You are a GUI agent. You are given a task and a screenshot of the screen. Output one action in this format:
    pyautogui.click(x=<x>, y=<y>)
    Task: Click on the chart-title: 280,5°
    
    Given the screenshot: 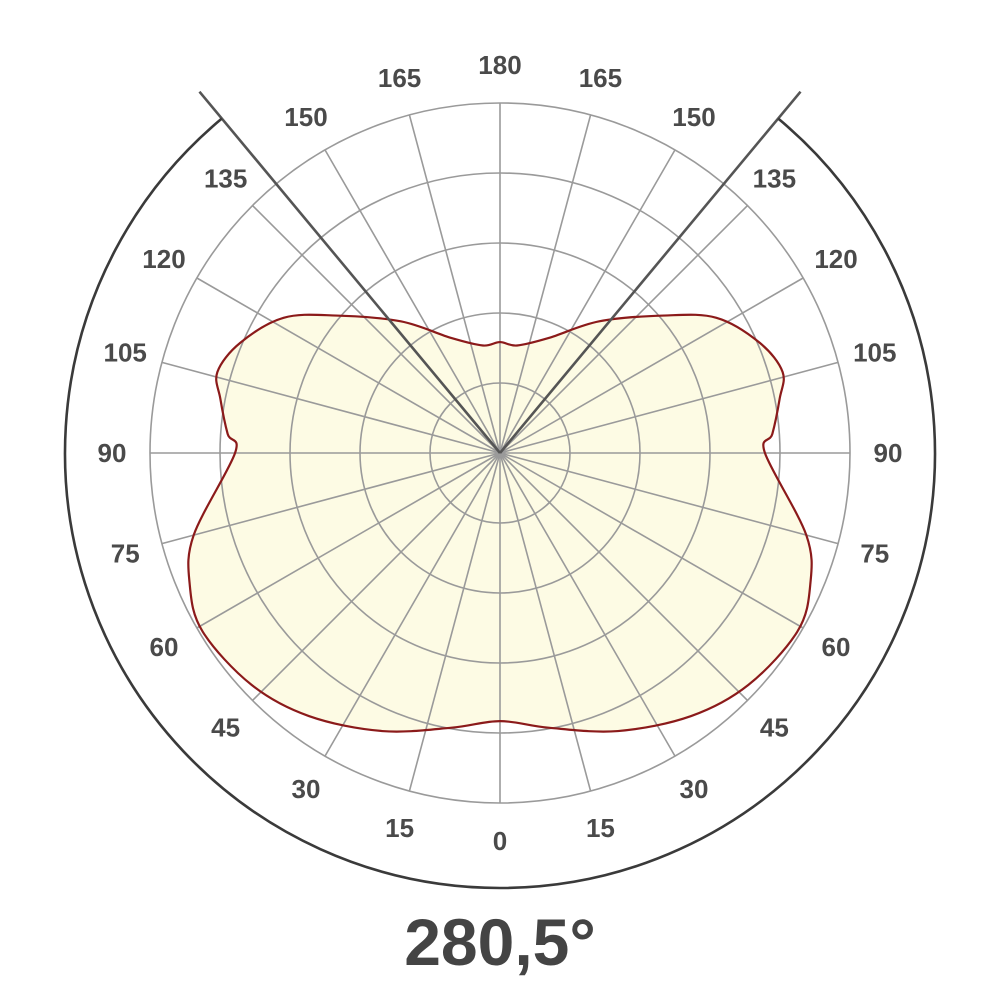 What is the action you would take?
    pyautogui.click(x=500, y=942)
    